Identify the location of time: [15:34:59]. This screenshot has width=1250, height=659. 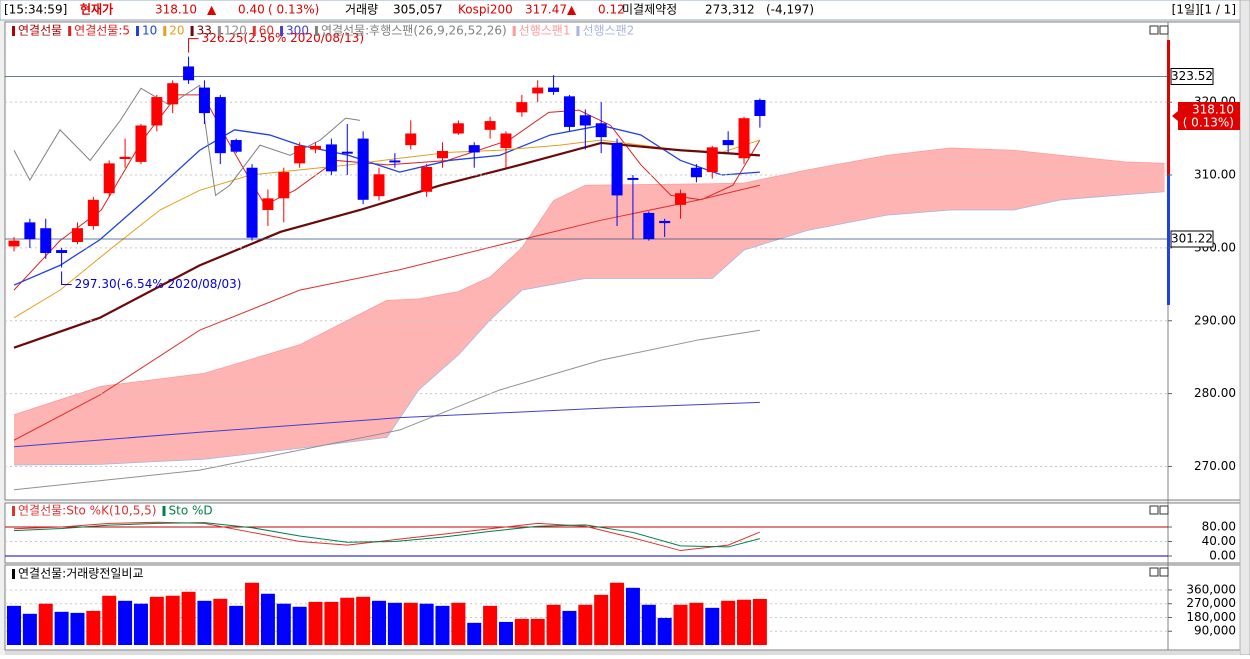
(35, 10).